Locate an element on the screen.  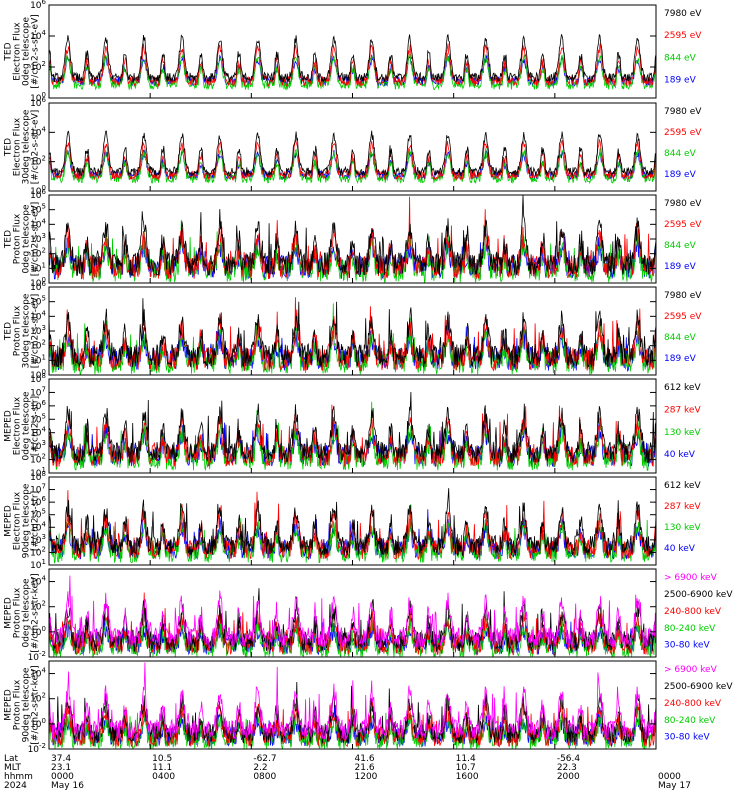
x-tick-label: 1600 is located at coordinates (467, 777).